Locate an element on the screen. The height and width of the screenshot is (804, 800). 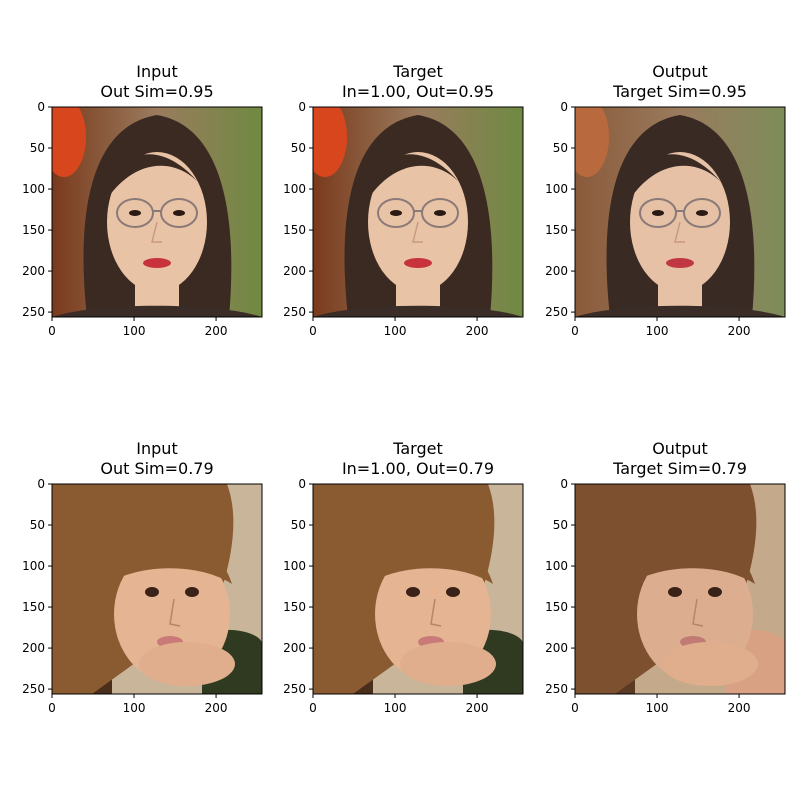
glasses-lens-left is located at coordinates (396, 213).